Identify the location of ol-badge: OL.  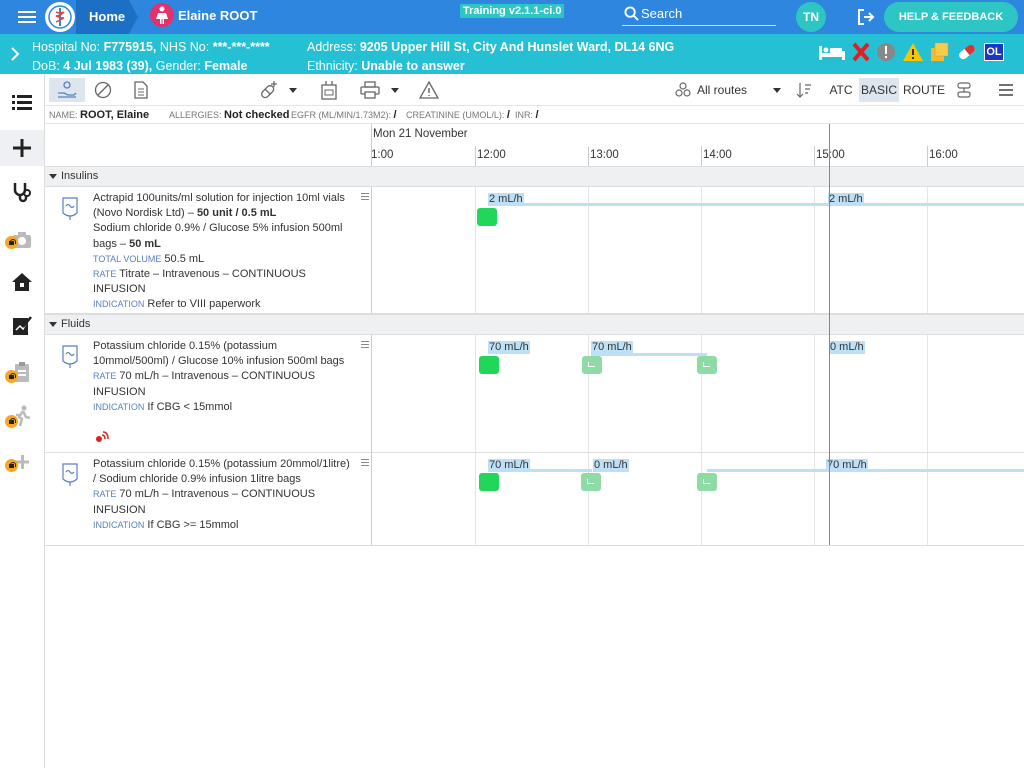
(994, 52).